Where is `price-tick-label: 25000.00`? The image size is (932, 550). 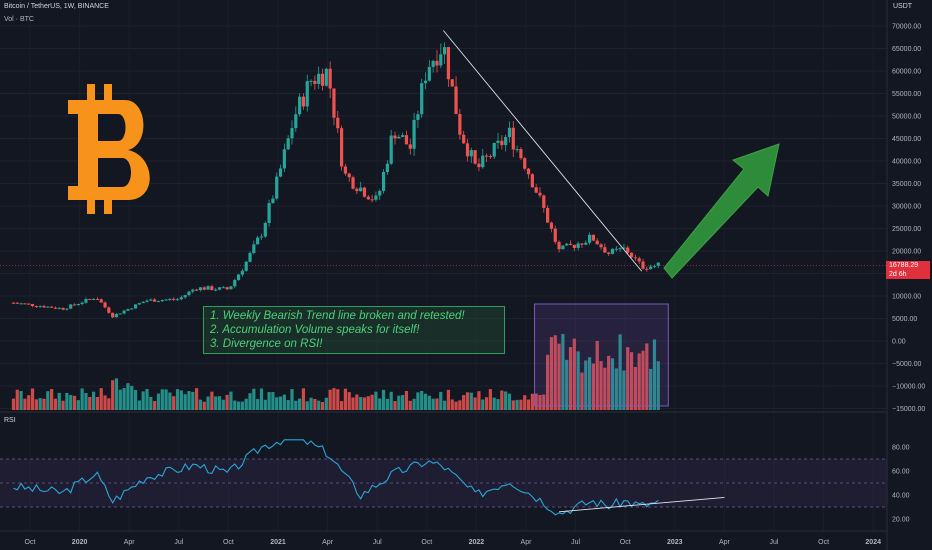
price-tick-label: 25000.00 is located at coordinates (906, 229).